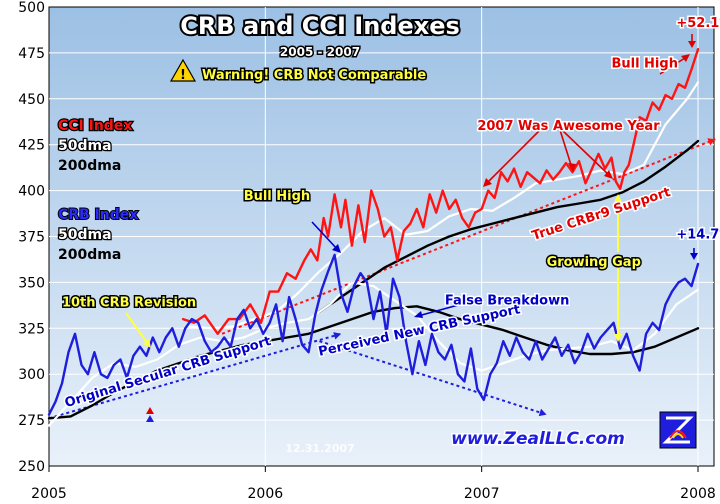 The width and height of the screenshot is (720, 504). What do you see at coordinates (482, 494) in the screenshot?
I see `x-tick-label: 2007` at bounding box center [482, 494].